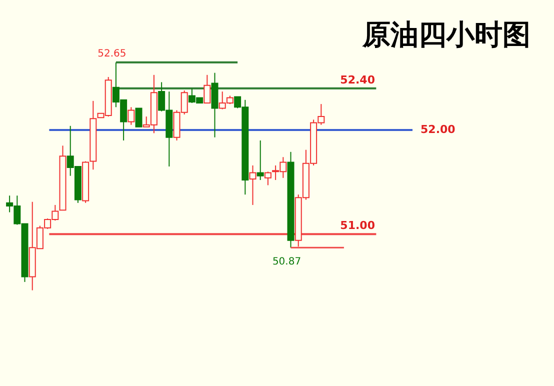  Describe the element at coordinates (445, 34) in the screenshot. I see `text: 原油四小时图` at that location.